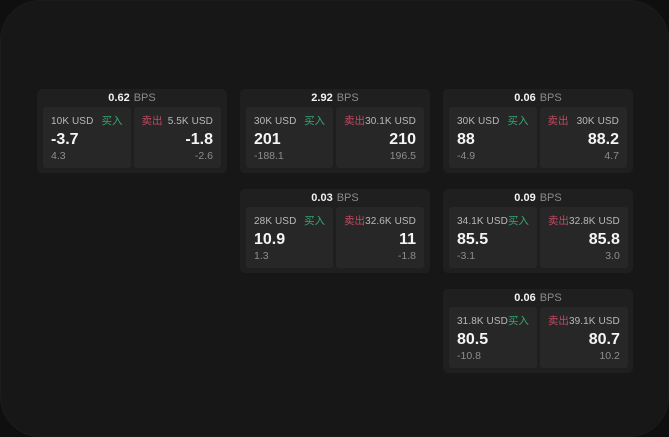 The height and width of the screenshot is (437, 669). Describe the element at coordinates (466, 156) in the screenshot. I see `buy-delta: -4.9` at that location.